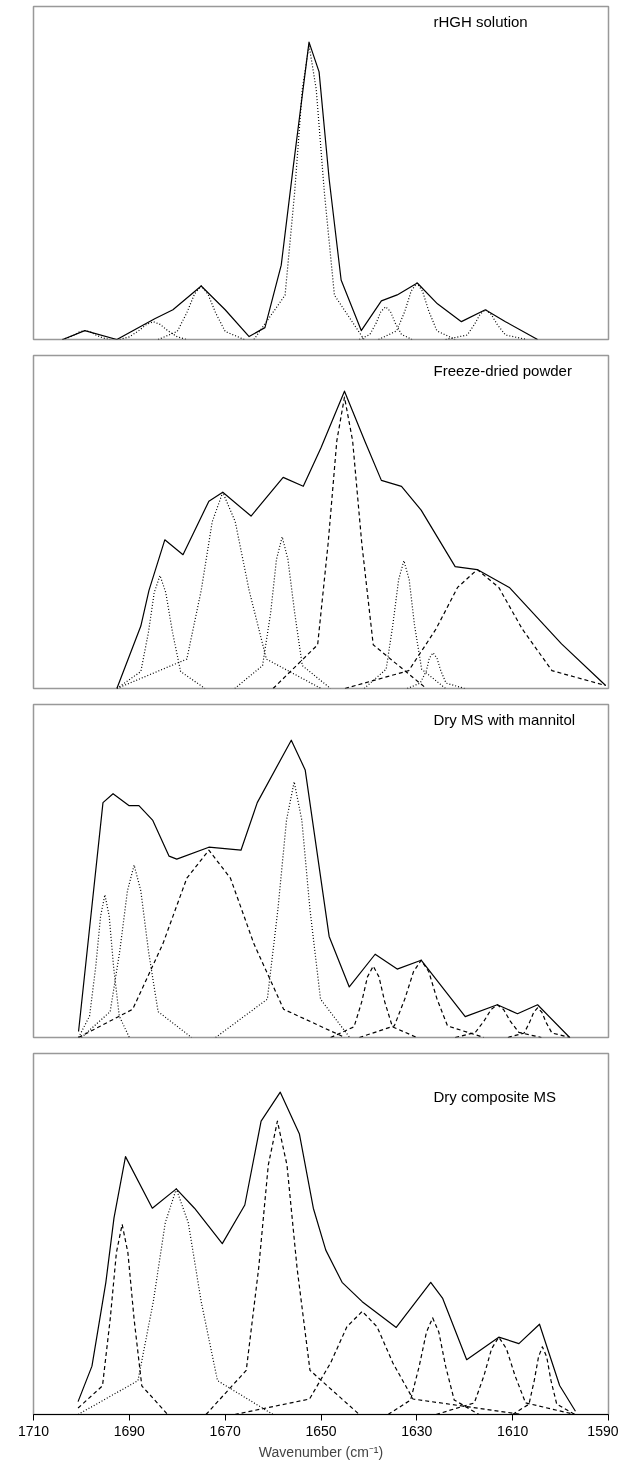  What do you see at coordinates (495, 1096) in the screenshot?
I see `annotation: Dry composite MS` at bounding box center [495, 1096].